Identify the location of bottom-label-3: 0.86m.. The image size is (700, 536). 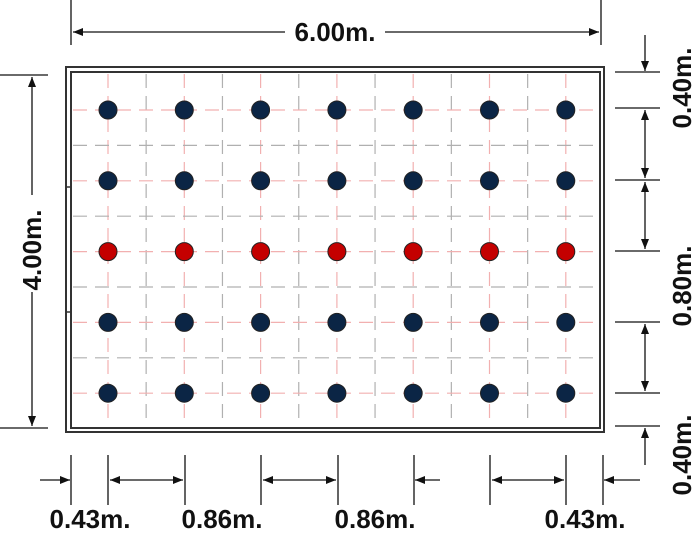
(375, 519).